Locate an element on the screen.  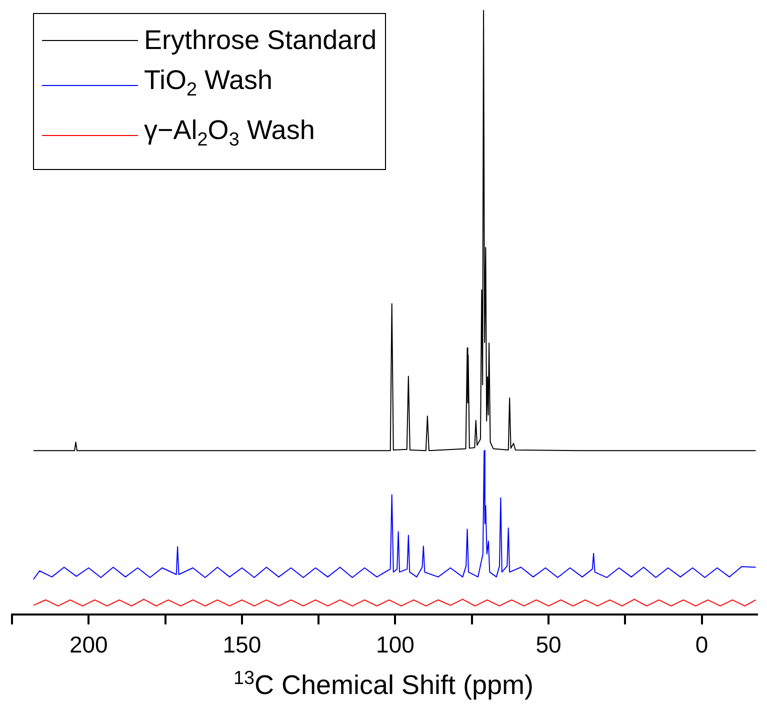
legend-label: γ−Al$_{2}$O$_{3}$ Wash is located at coordinates (229, 133).